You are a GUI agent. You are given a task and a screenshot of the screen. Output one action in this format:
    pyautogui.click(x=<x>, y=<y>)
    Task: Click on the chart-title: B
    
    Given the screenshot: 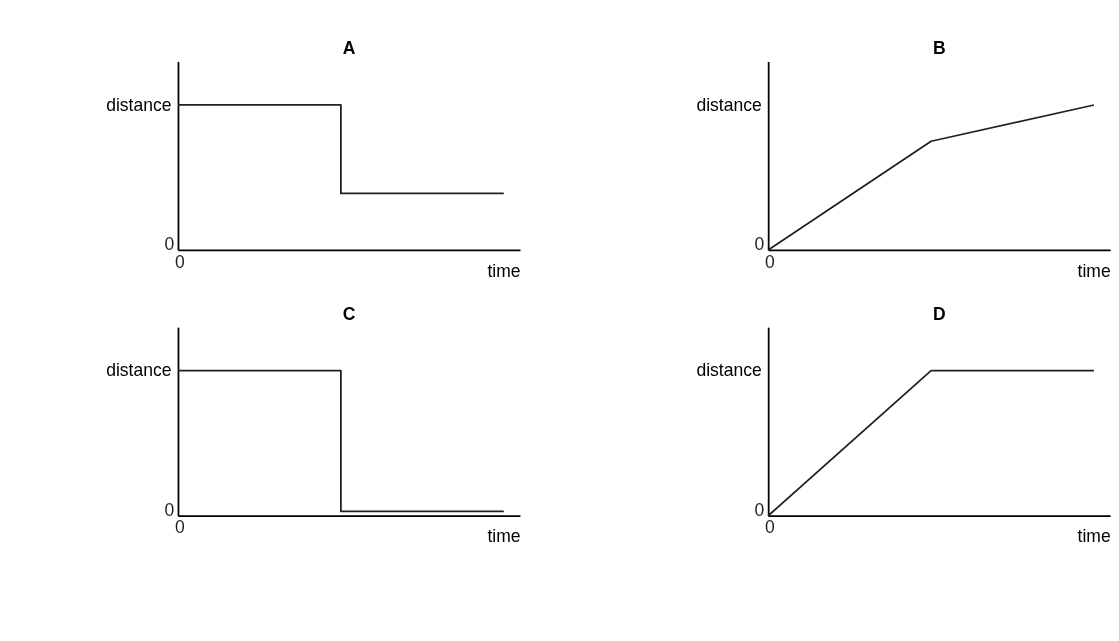 What is the action you would take?
    pyautogui.click(x=939, y=48)
    